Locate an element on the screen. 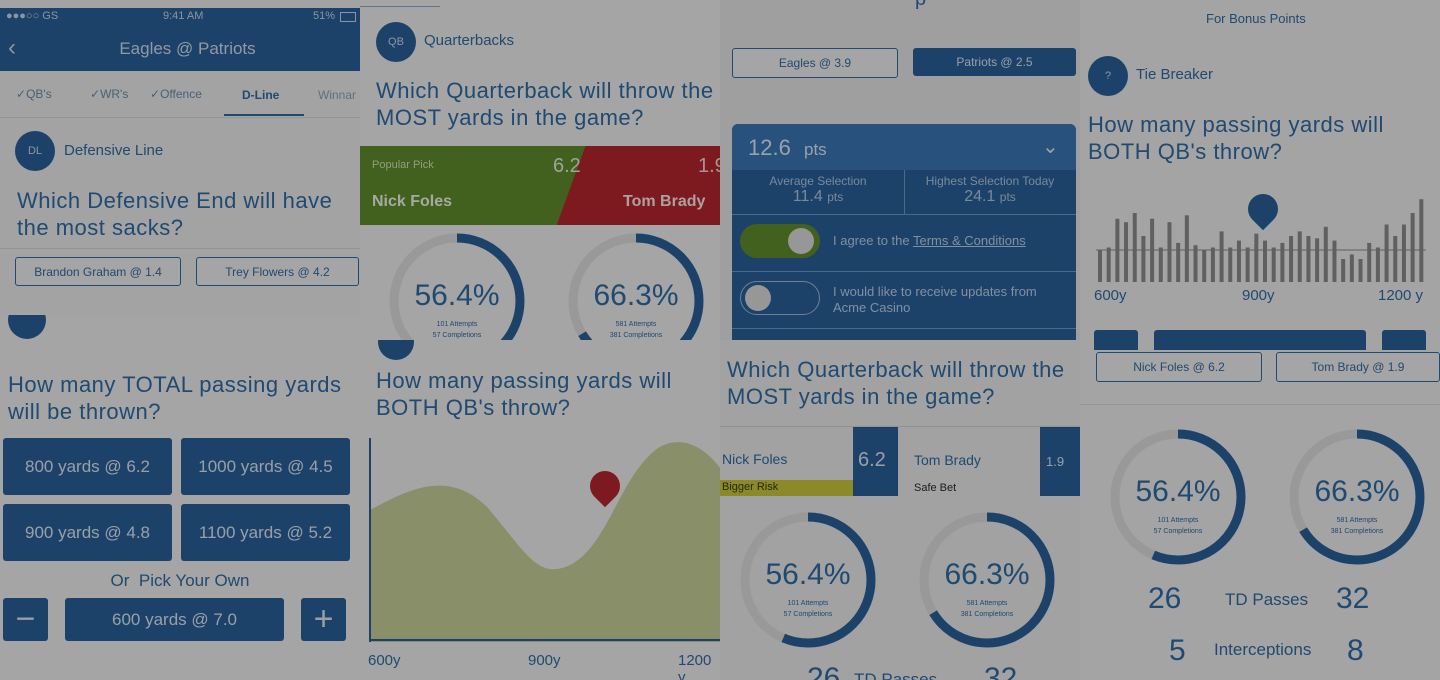 This screenshot has width=1440, height=680. back-chevron-icon: ‹ is located at coordinates (12, 47).